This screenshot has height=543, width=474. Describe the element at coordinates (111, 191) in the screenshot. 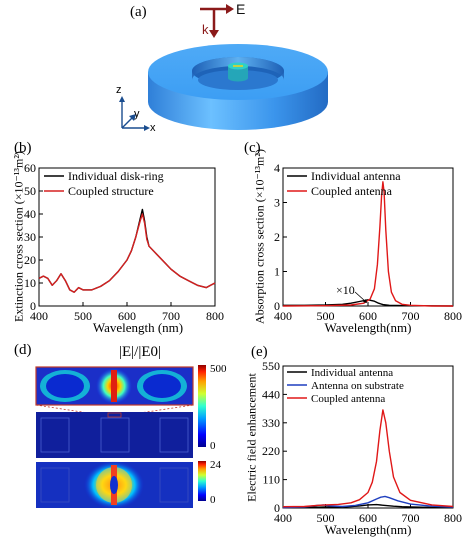

I see `legend-entry-1: Coupled structure` at that location.